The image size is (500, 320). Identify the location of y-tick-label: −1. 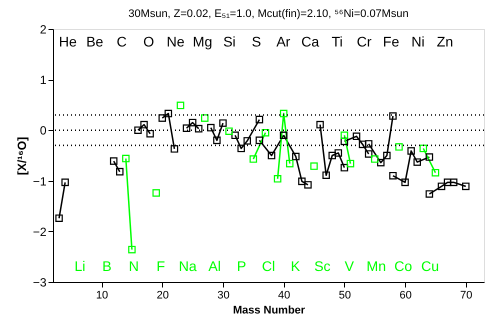
(39, 181).